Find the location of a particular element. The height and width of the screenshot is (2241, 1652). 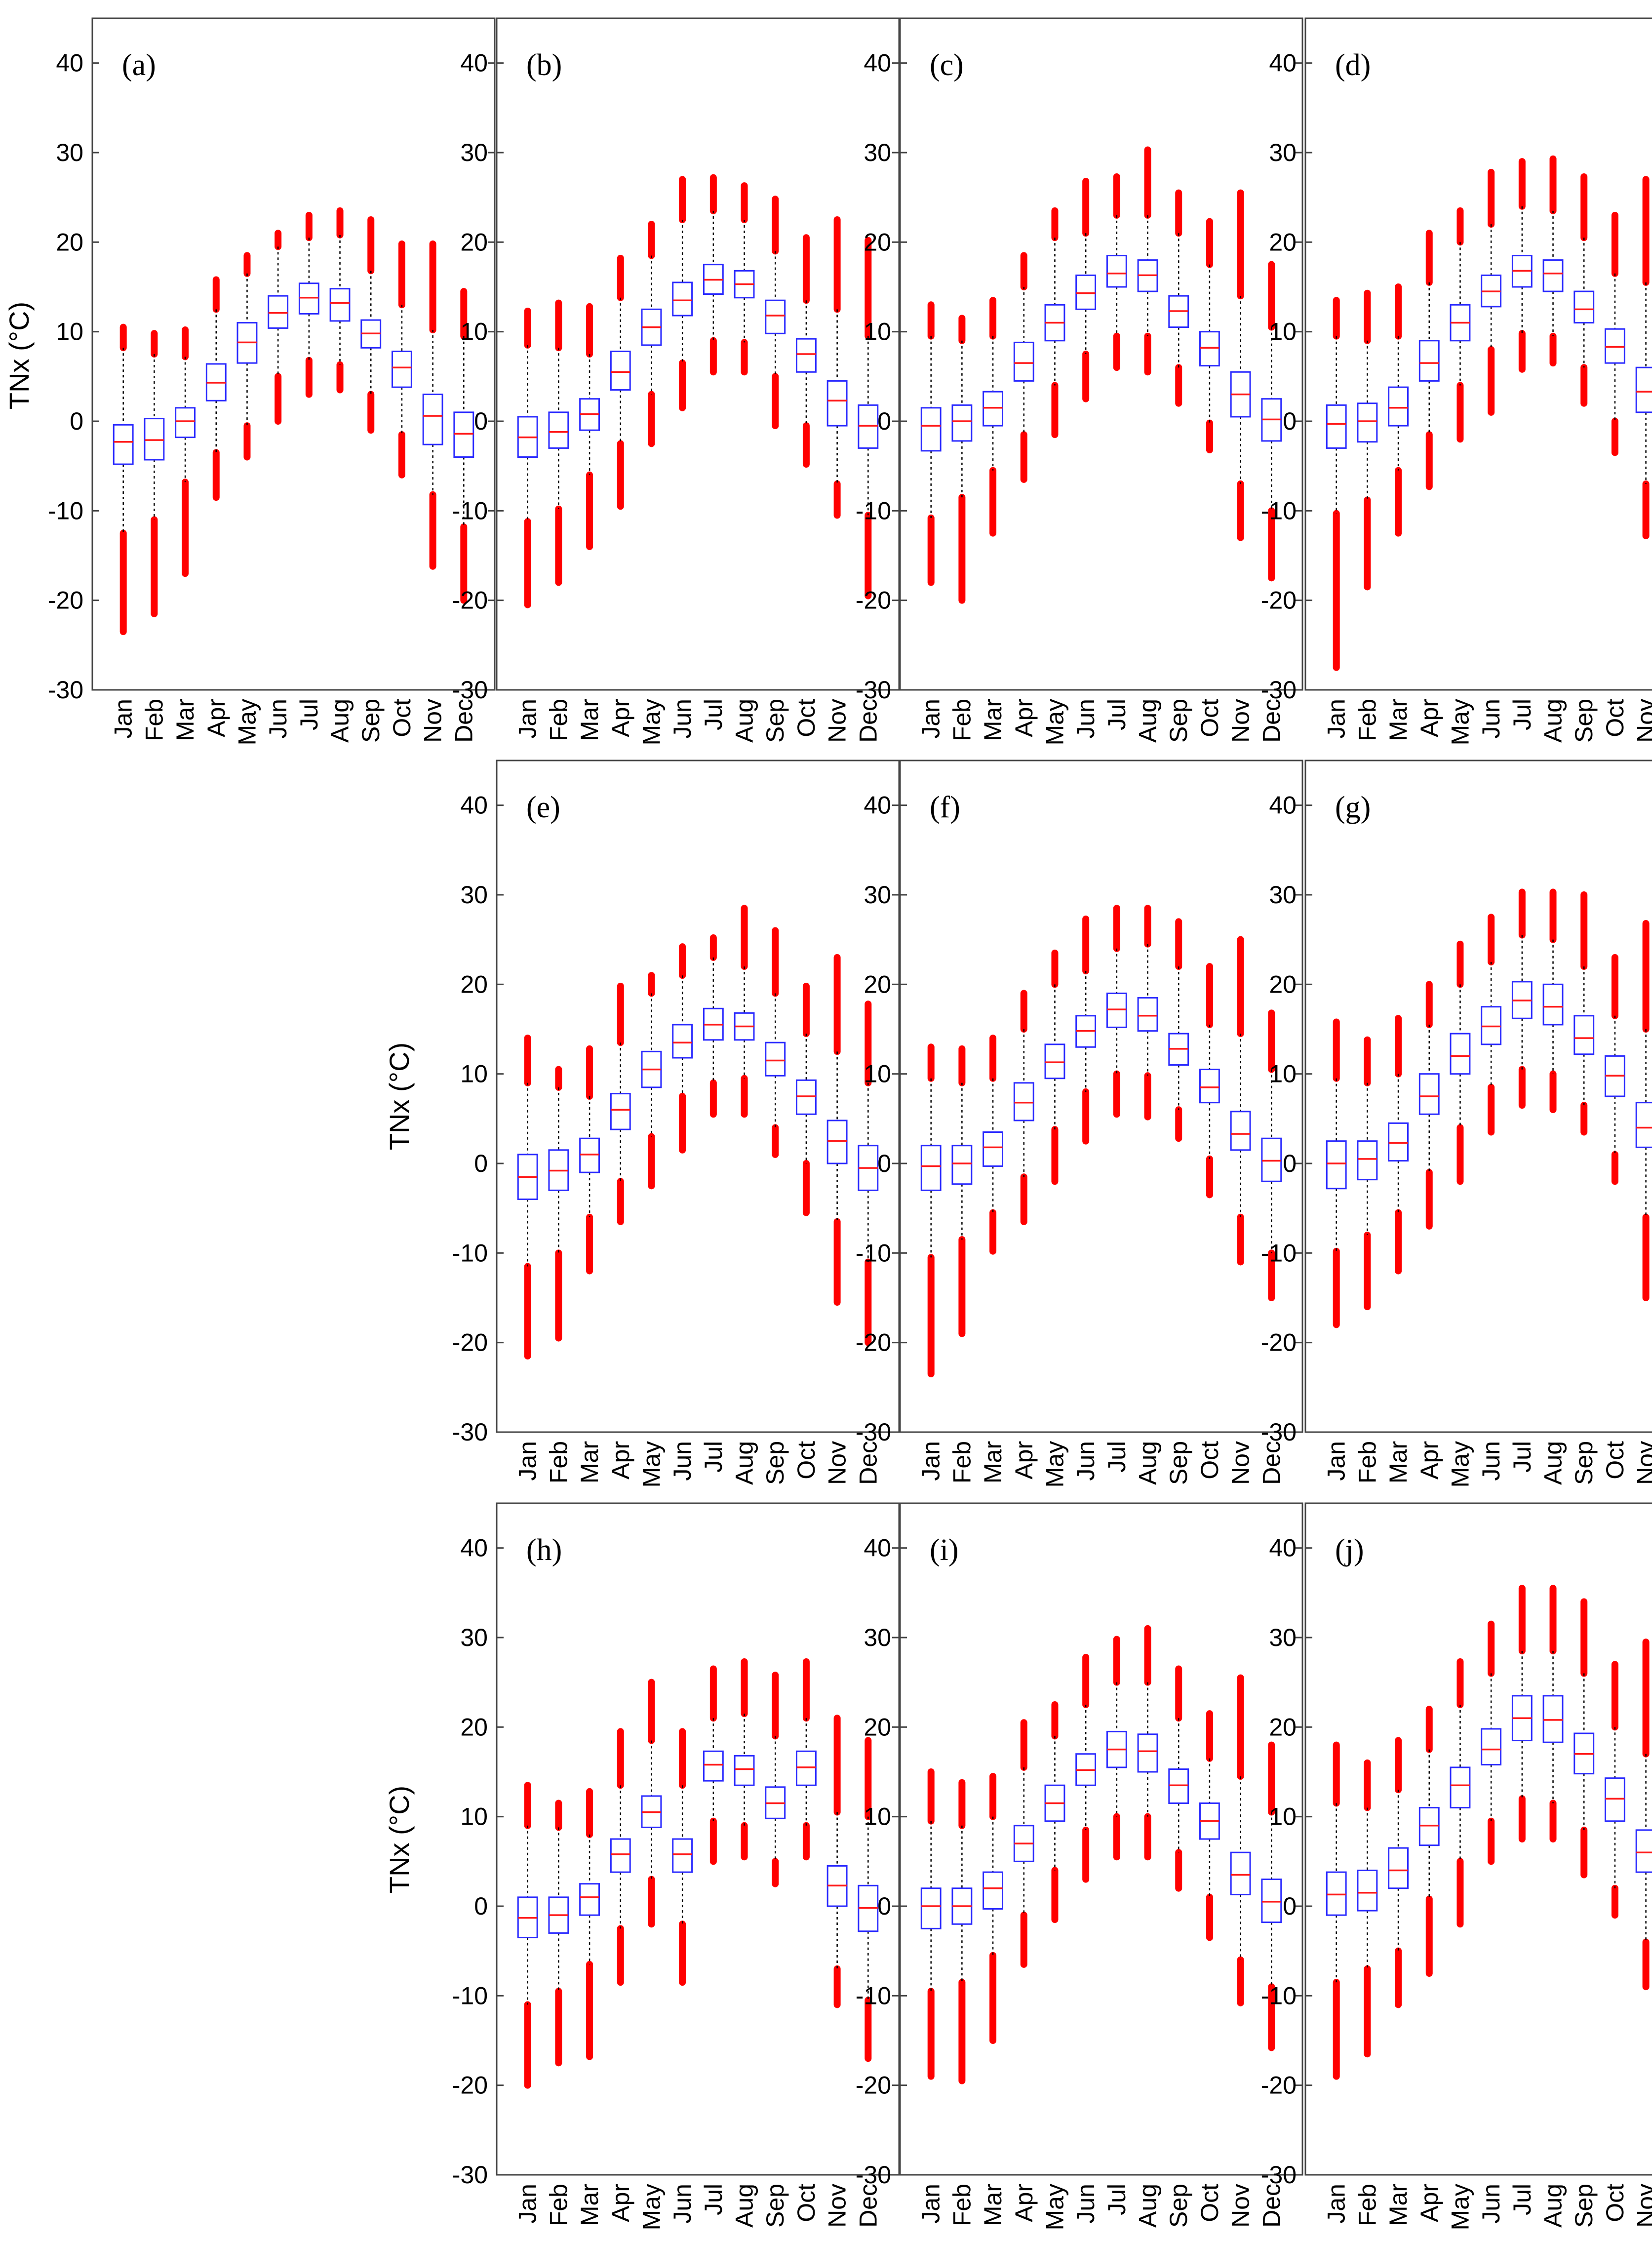

y-tick-label: 40 is located at coordinates (69, 63).